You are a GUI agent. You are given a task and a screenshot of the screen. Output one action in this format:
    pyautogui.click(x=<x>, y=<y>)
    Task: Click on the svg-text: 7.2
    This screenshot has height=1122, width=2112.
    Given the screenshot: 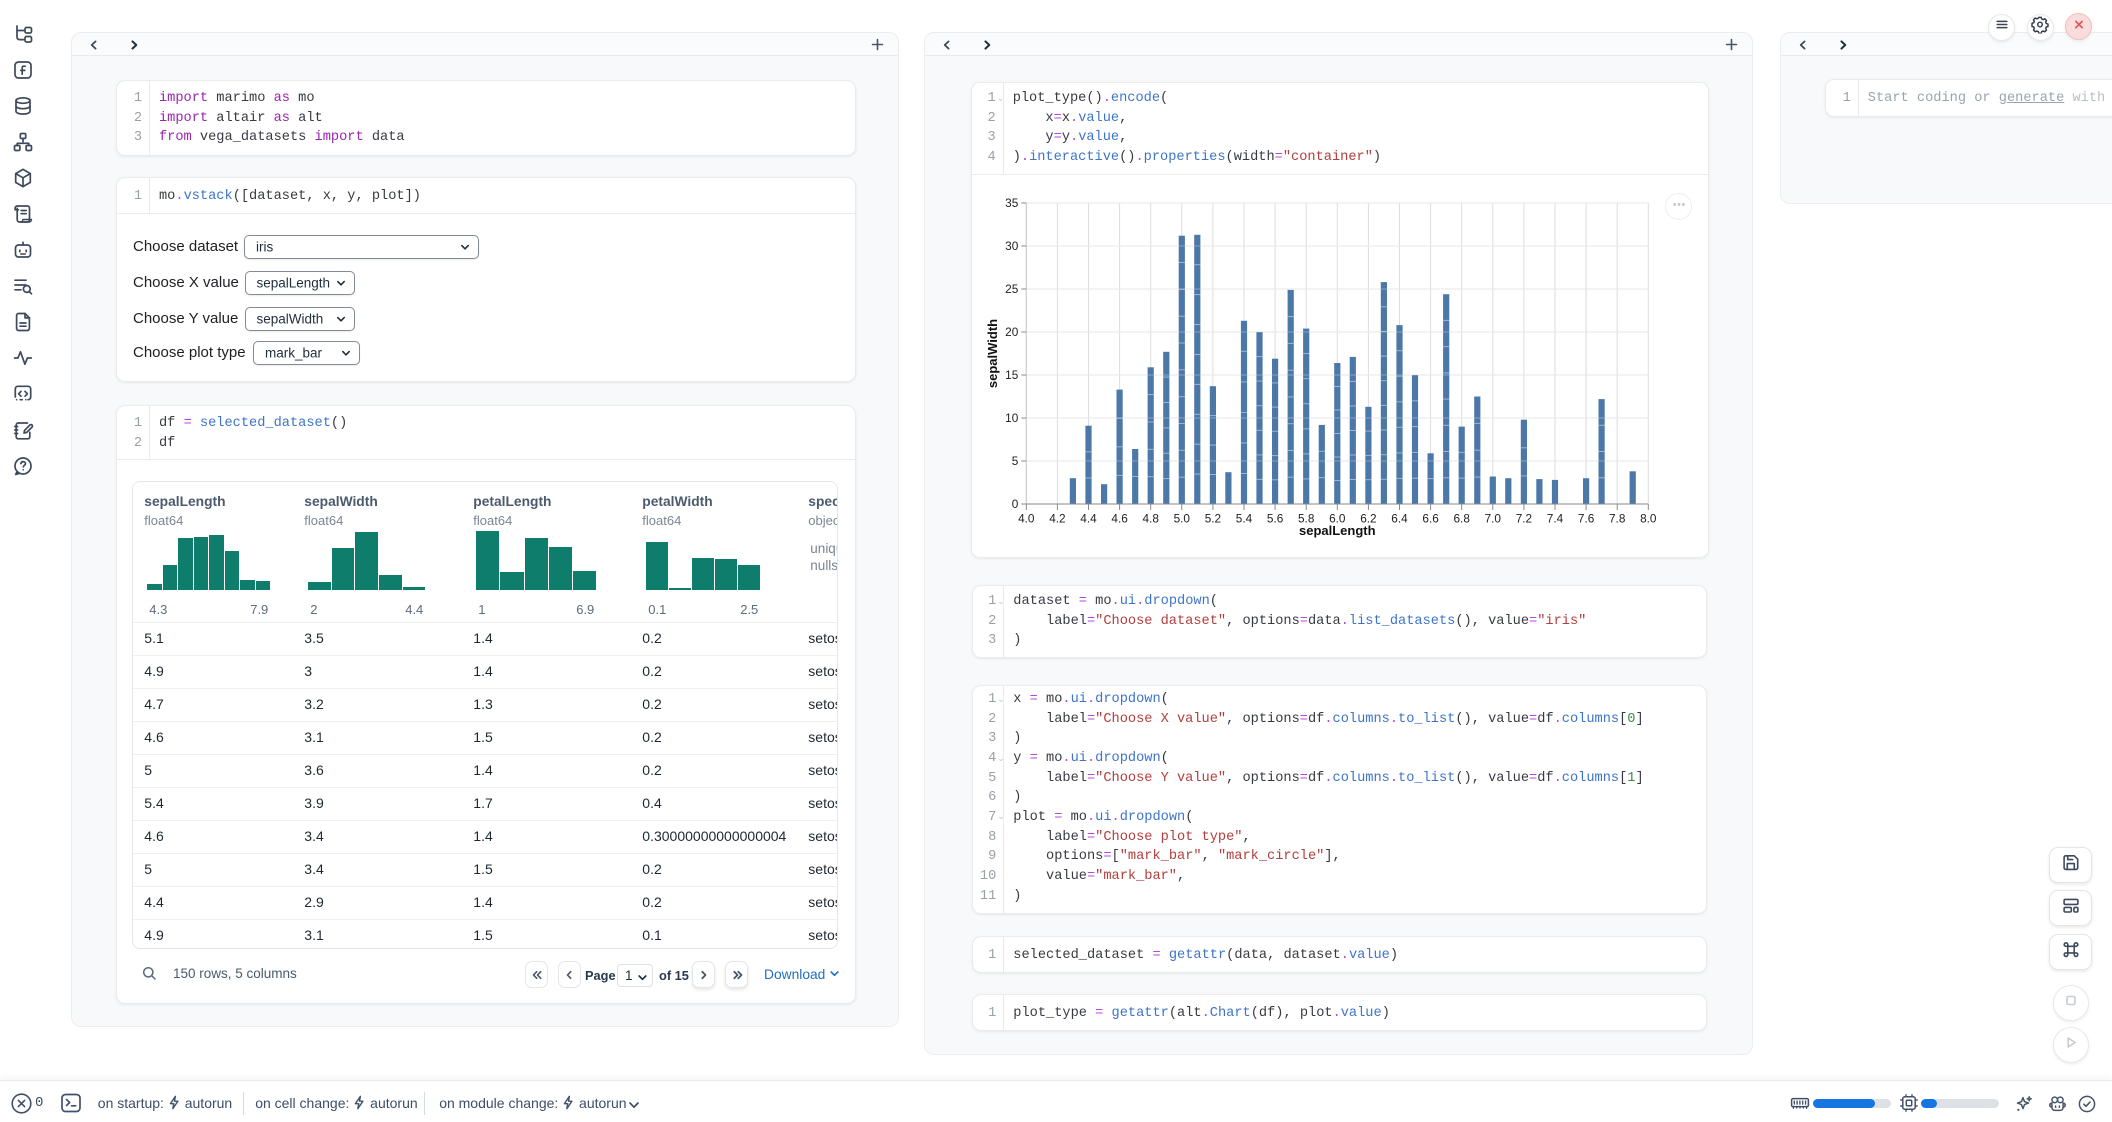 What is the action you would take?
    pyautogui.click(x=1524, y=519)
    